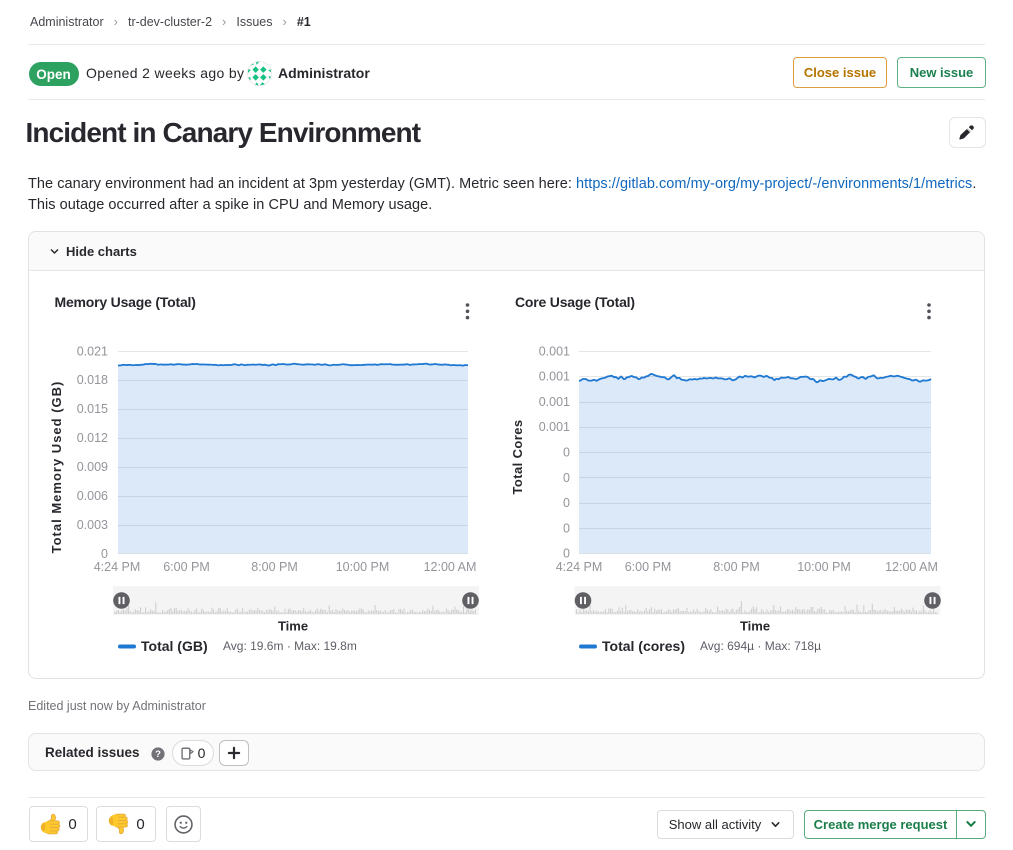 This screenshot has width=1013, height=850. Describe the element at coordinates (174, 646) in the screenshot. I see `svg-text: Total (GB)` at that location.